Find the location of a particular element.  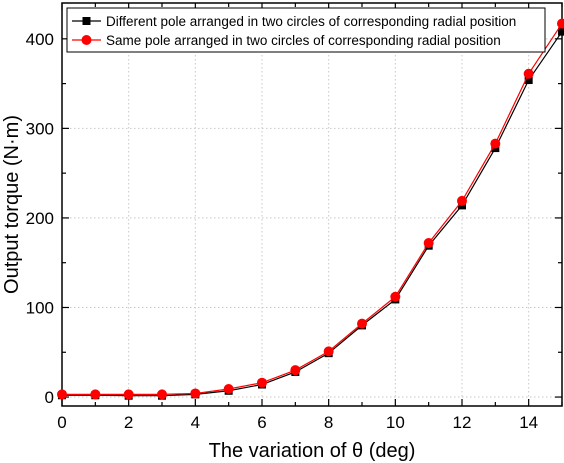

y-tick-label: 200 is located at coordinates (40, 218).